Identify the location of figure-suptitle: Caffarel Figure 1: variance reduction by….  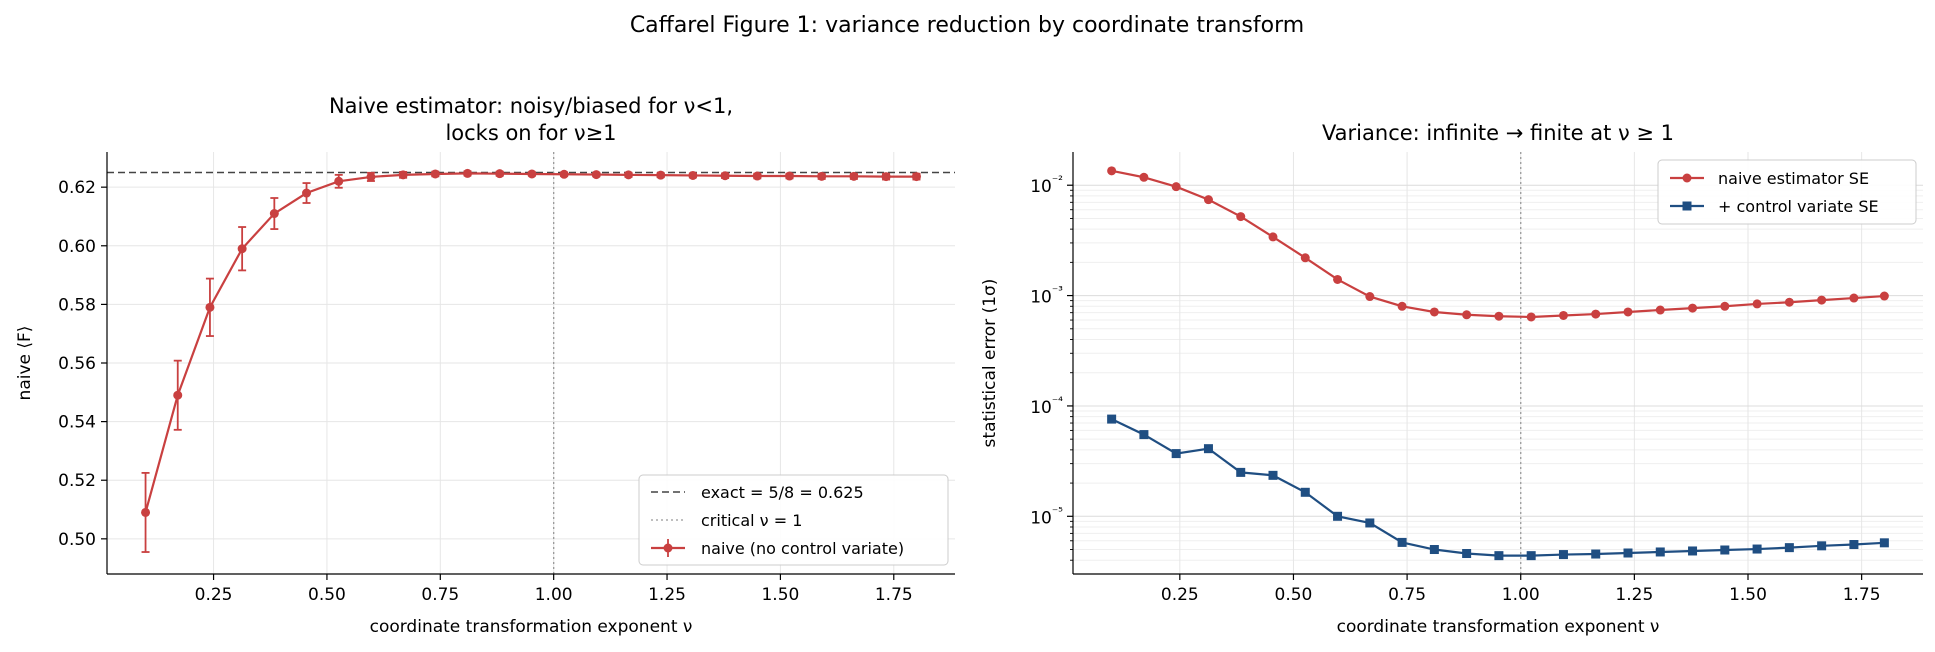
(967, 25).